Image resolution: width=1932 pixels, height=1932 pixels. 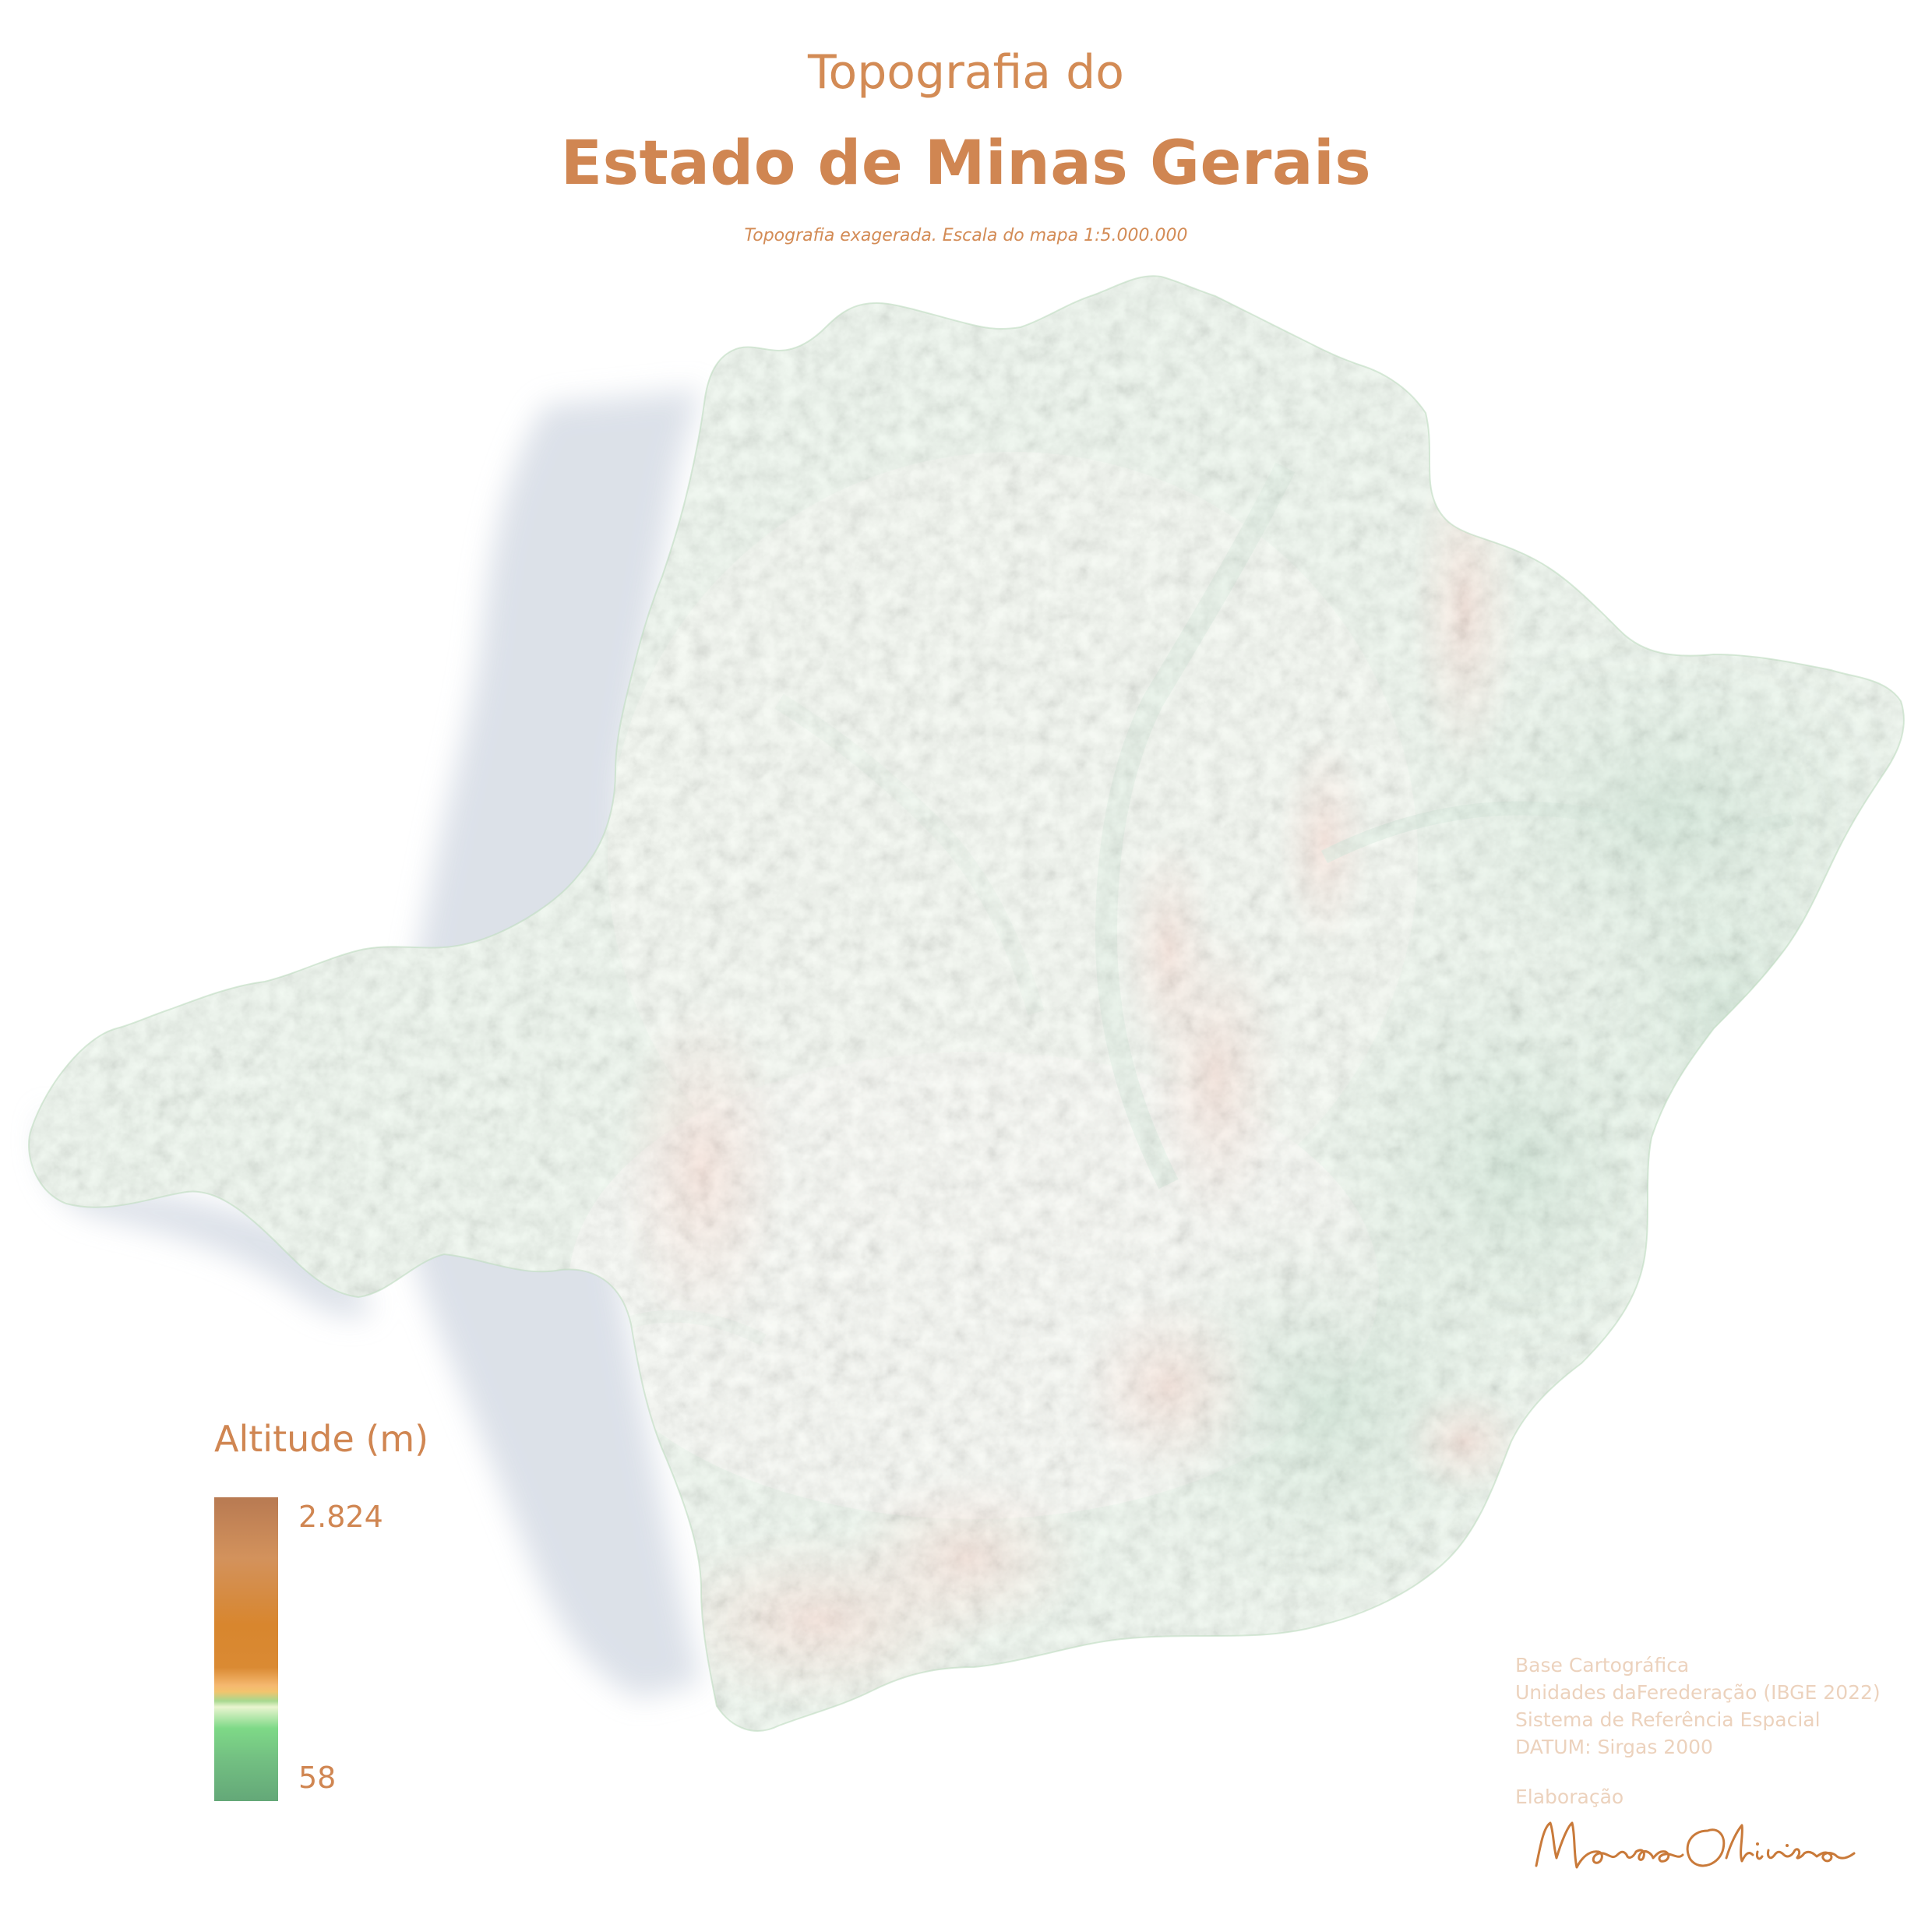 What do you see at coordinates (1614, 1747) in the screenshot?
I see `credits-line: DATUM: Sirgas 2000` at bounding box center [1614, 1747].